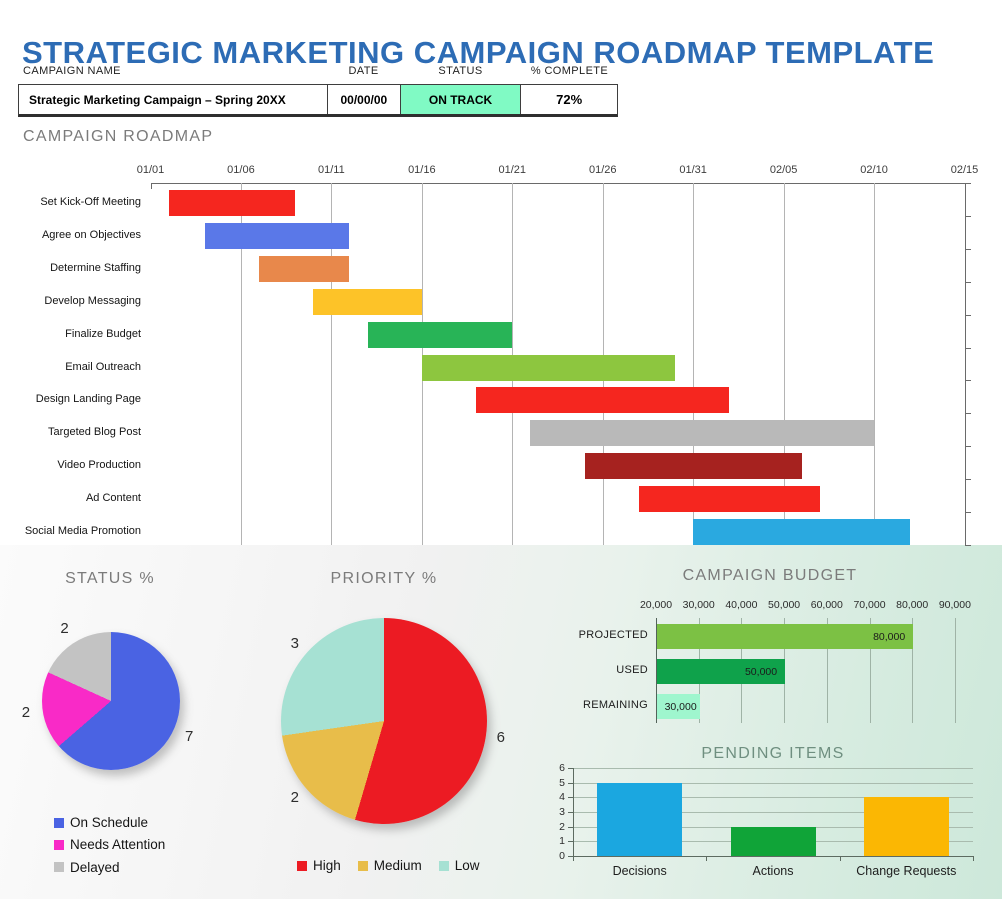 This screenshot has width=1002, height=899. What do you see at coordinates (241, 170) in the screenshot?
I see `gantt-axis-date-label: 01/06` at bounding box center [241, 170].